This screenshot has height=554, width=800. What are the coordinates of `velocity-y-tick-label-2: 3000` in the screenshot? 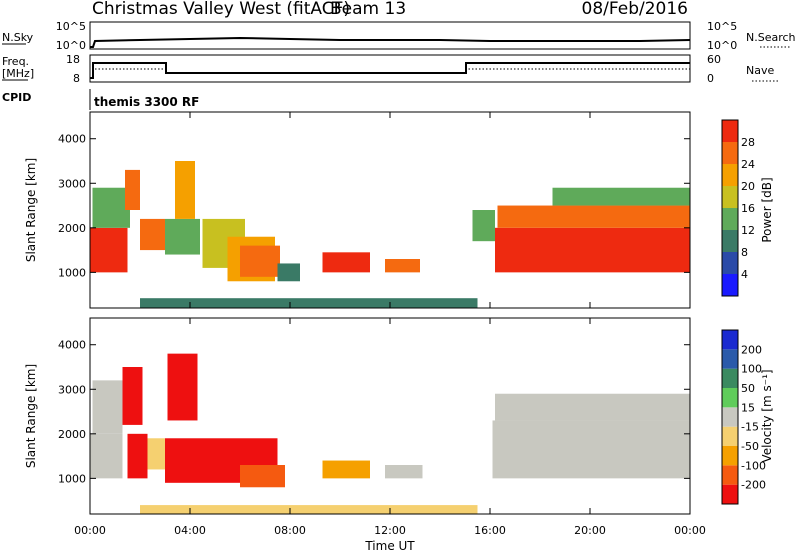 It's located at (72, 389).